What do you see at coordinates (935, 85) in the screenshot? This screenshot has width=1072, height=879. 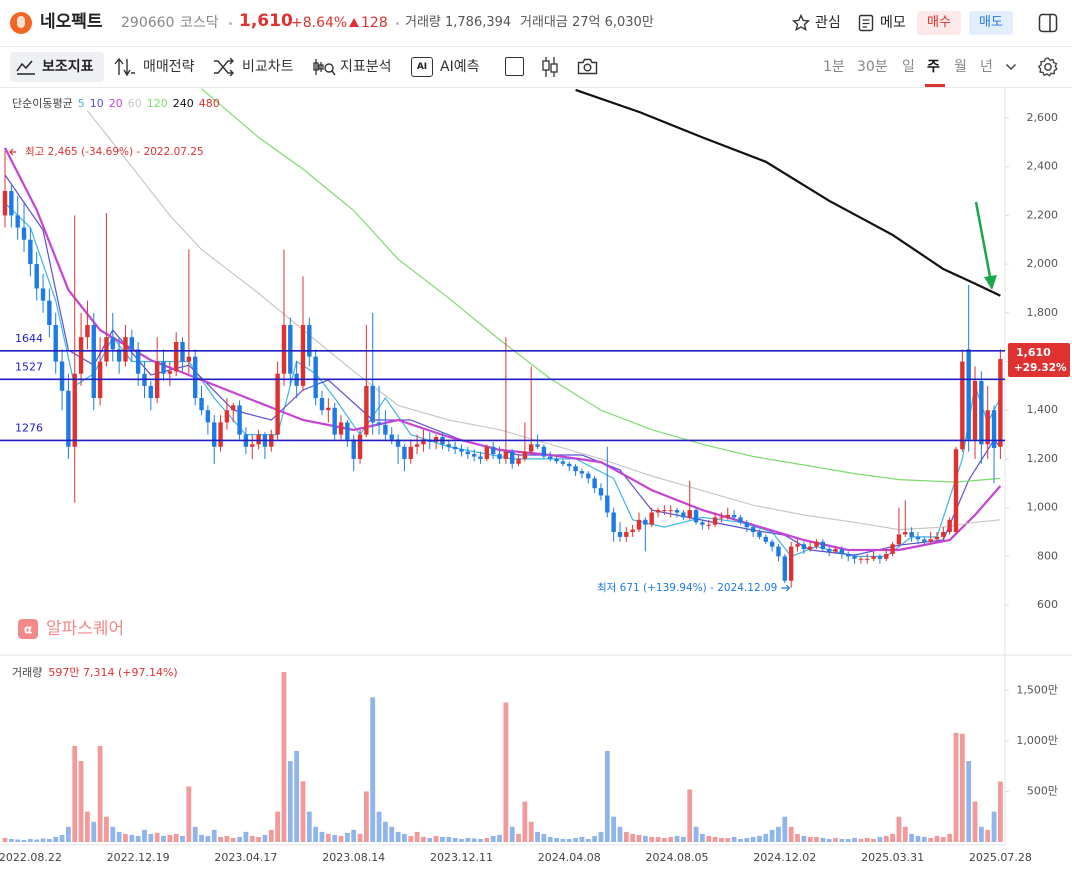 I see `timeframe-underline` at bounding box center [935, 85].